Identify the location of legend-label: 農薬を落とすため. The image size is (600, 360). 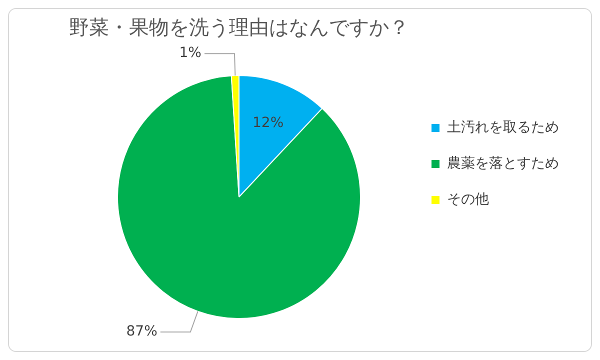
(503, 164).